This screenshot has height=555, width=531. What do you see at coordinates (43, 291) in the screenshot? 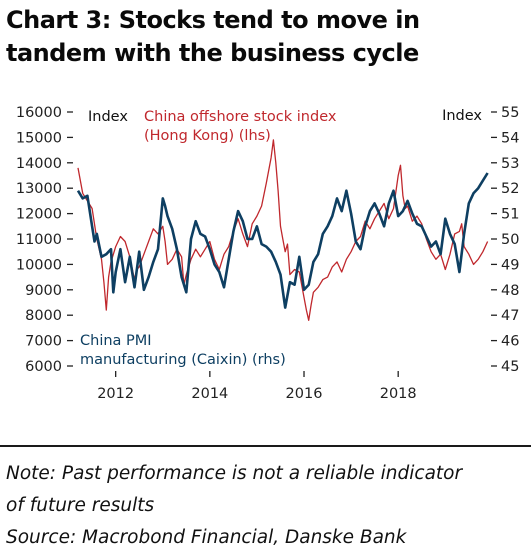
I see `left-tick-label: 9000` at bounding box center [43, 291].